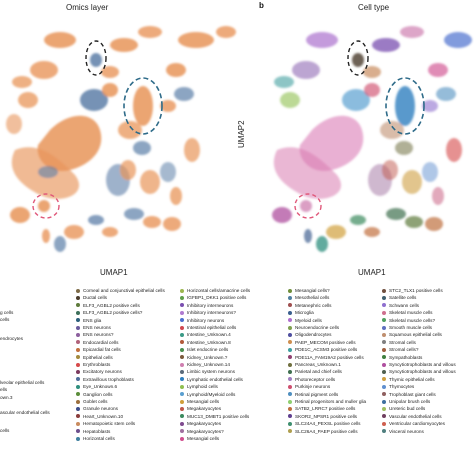 Image resolution: width=474 pixels, height=474 pixels. I want to click on legend-item: Neuroendocrine cells, so click(313, 328).